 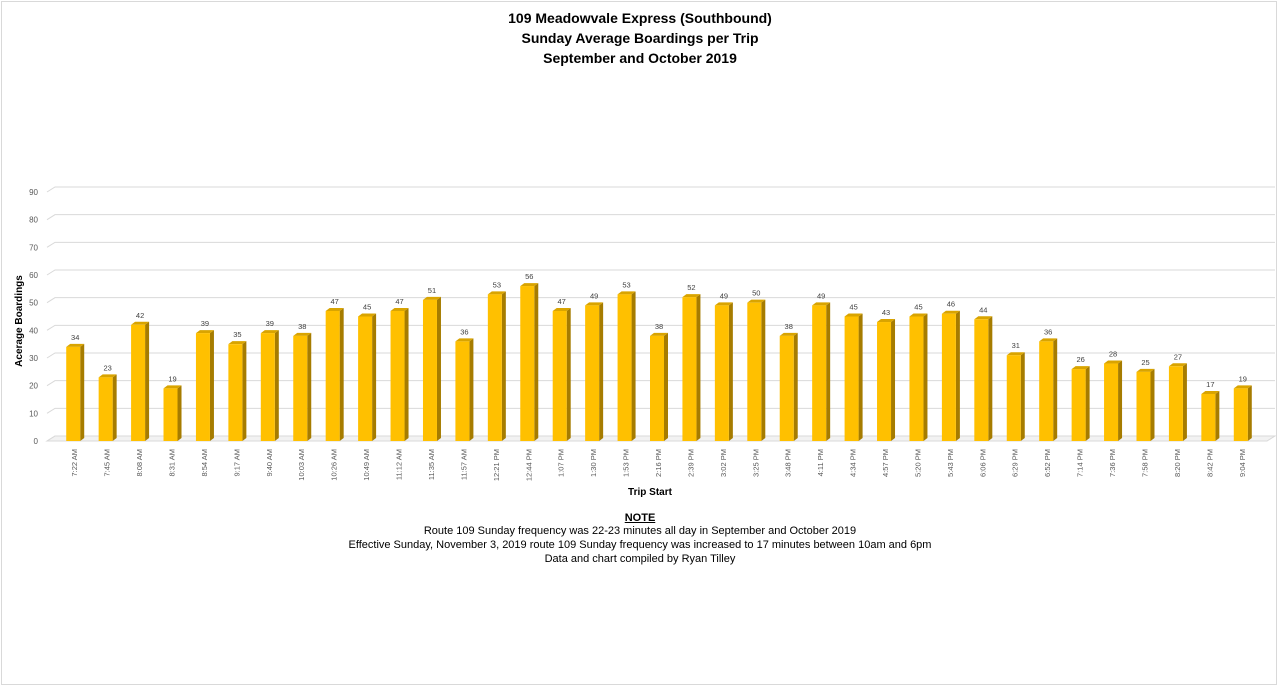 I want to click on data-label: 51, so click(x=432, y=290).